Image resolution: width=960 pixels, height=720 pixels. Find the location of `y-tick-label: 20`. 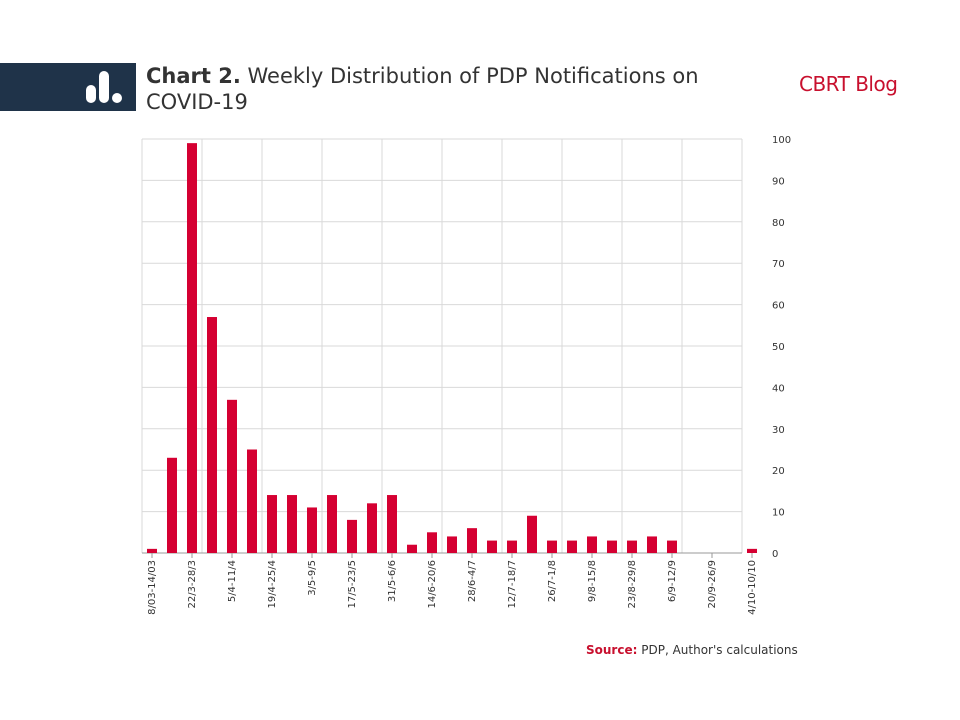

y-tick-label: 20 is located at coordinates (778, 471).